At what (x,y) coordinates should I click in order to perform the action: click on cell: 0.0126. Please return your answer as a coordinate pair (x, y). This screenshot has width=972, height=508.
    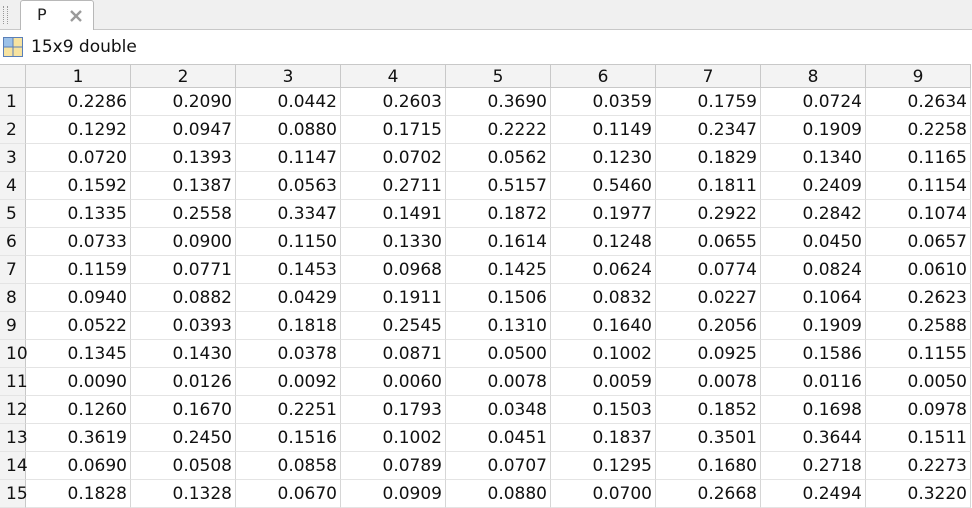
    Looking at the image, I should click on (183, 382).